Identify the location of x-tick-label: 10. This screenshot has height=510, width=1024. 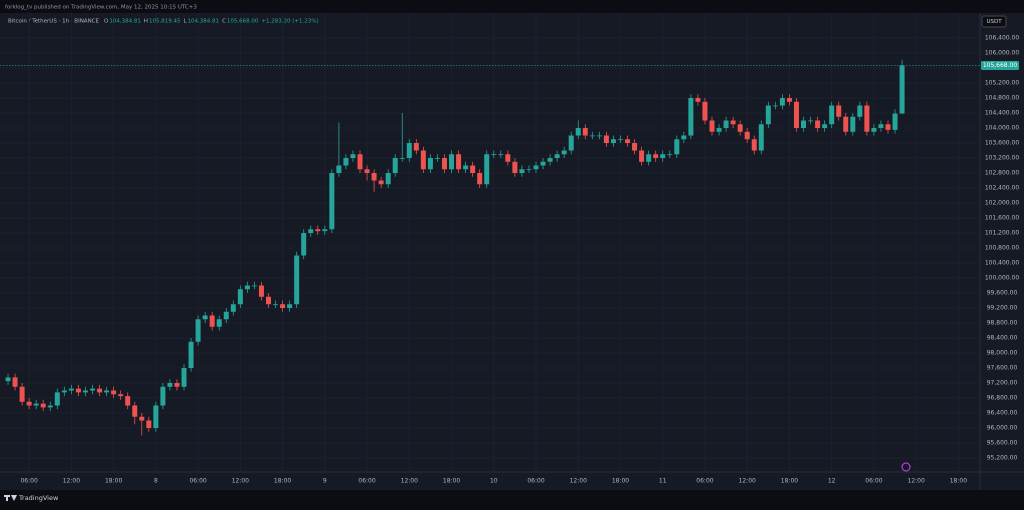
(494, 481).